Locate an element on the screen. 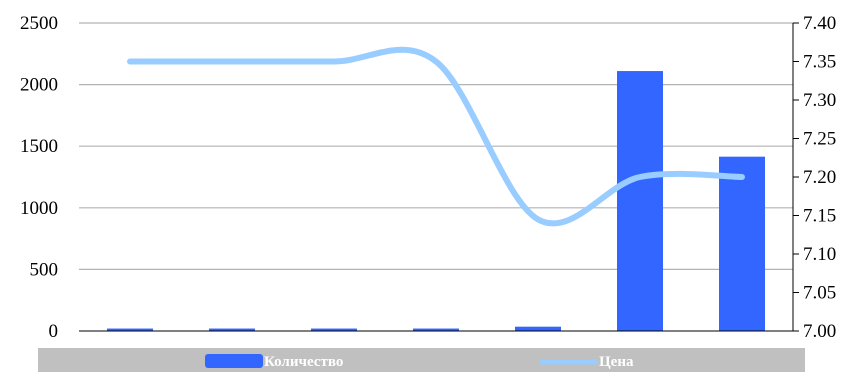  y-right-tick-label: 7.25 is located at coordinates (819, 139).